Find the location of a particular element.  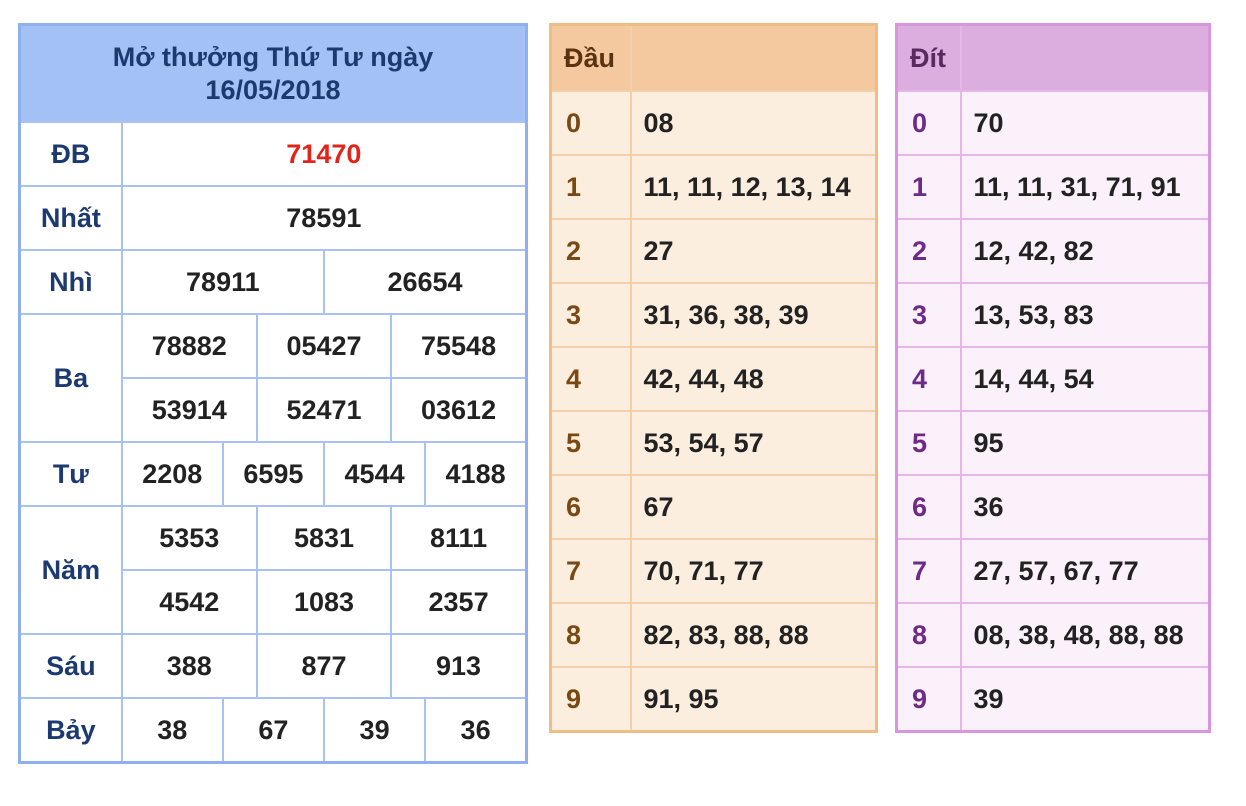

prize-row-db: ĐB 71470 is located at coordinates (273, 154).